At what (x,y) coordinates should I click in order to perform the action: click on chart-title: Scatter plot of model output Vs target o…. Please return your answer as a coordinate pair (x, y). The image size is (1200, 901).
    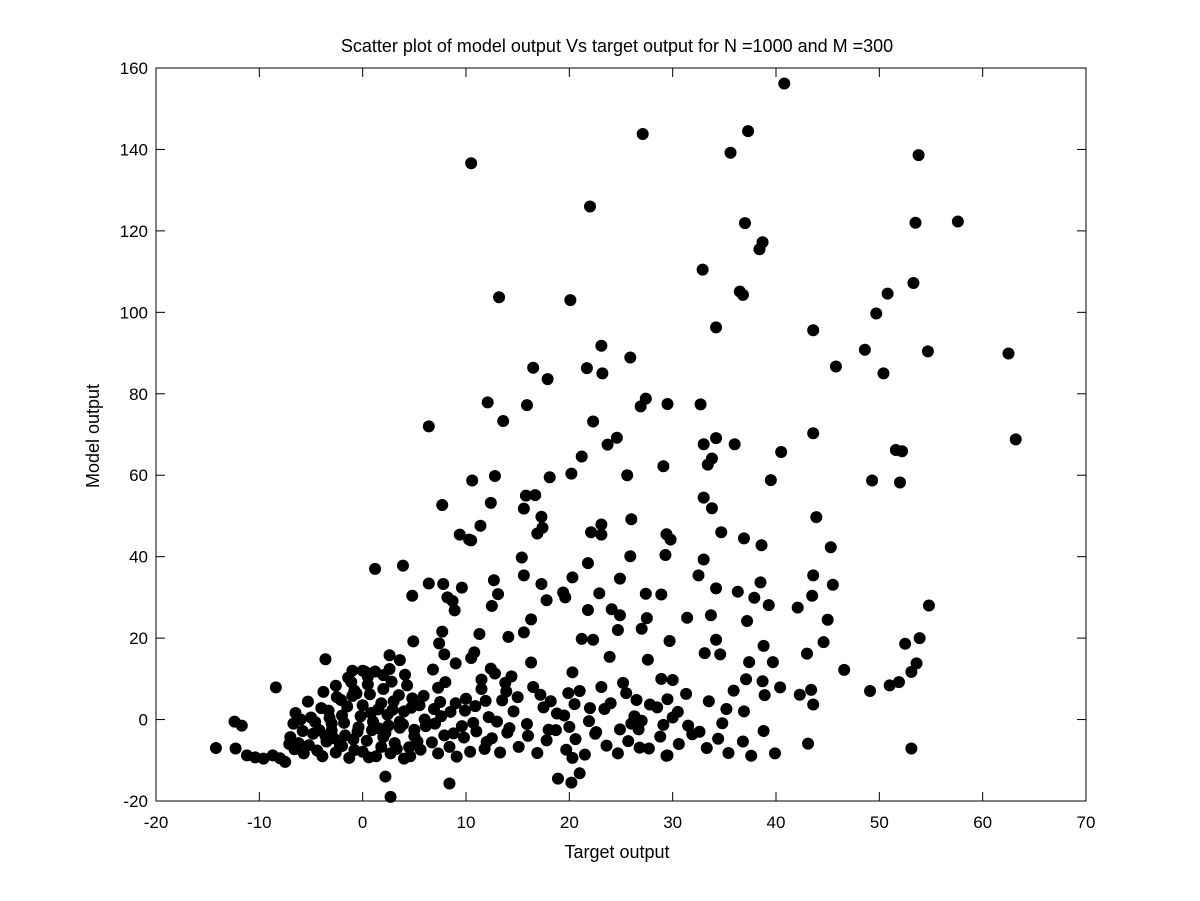
    Looking at the image, I should click on (617, 46).